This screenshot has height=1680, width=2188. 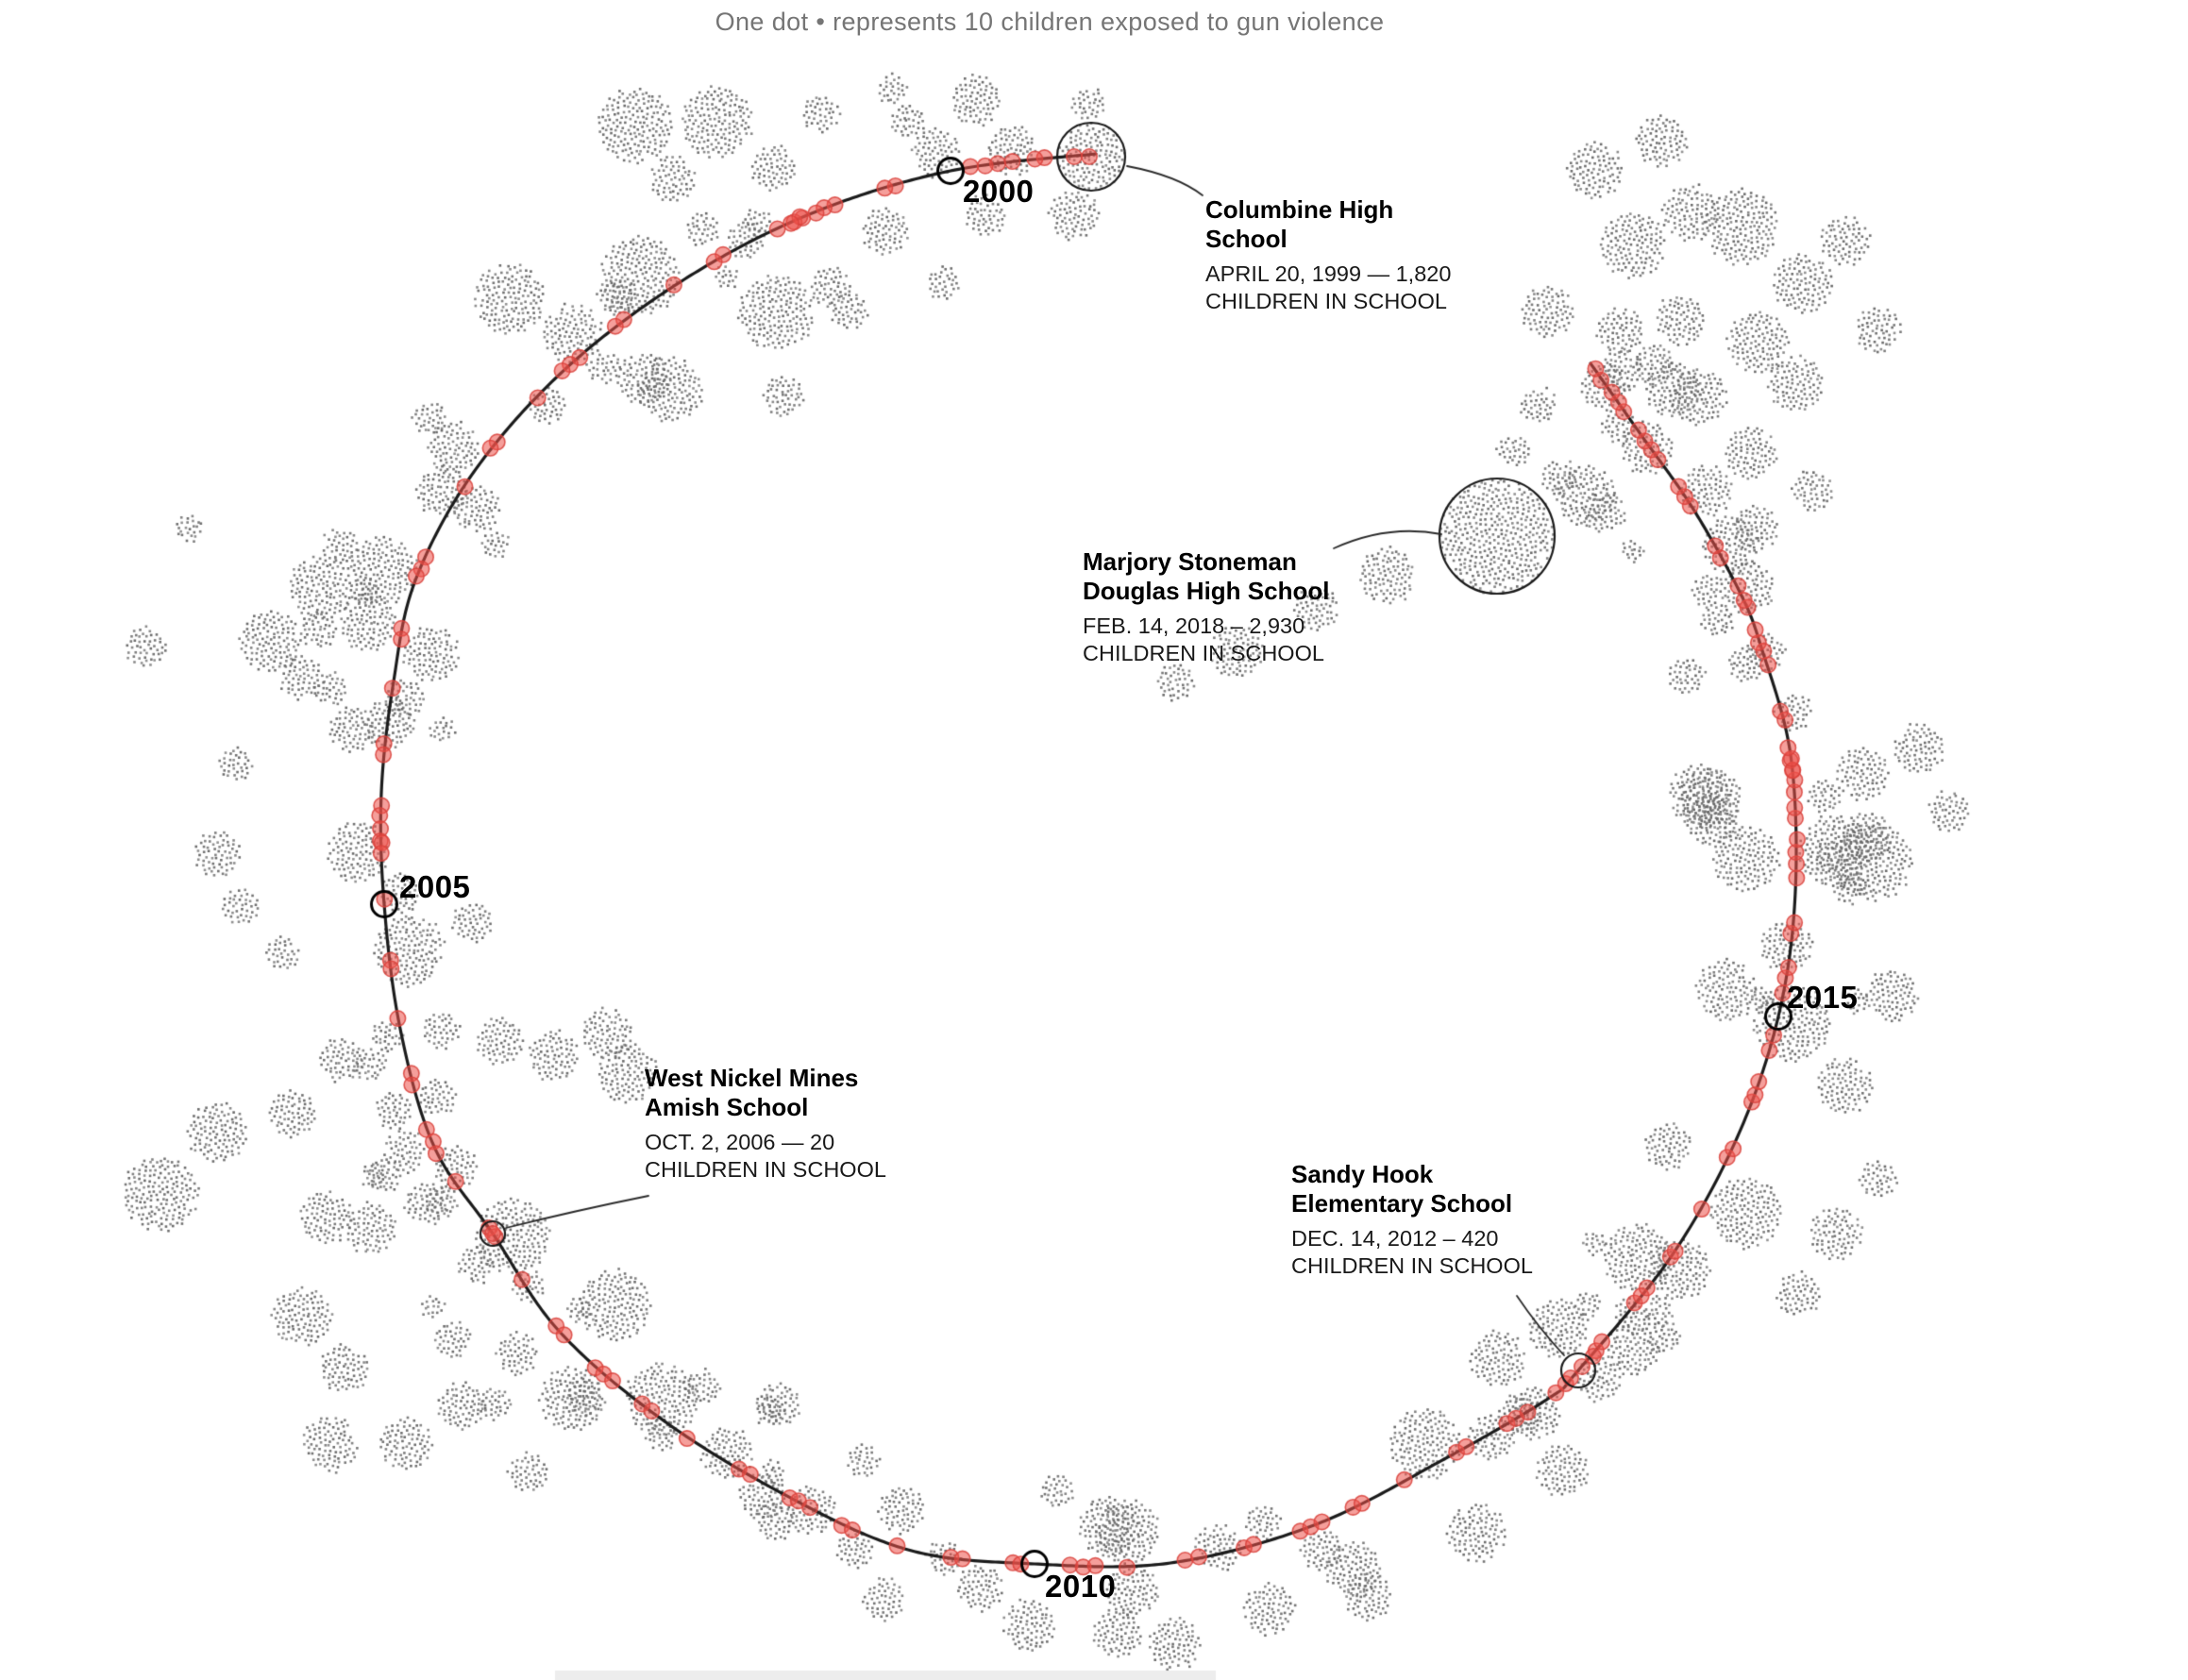 I want to click on year-marker-label-2005: 2005, so click(x=435, y=886).